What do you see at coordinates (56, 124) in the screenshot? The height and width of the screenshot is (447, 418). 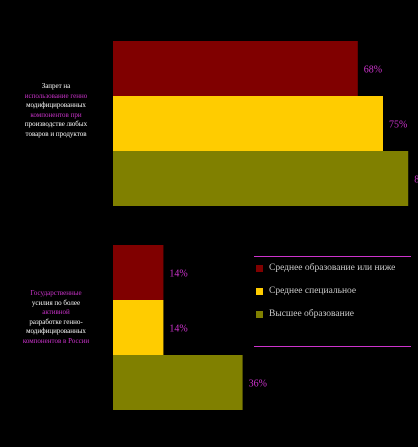 I see `category-label-line: производстве любых` at bounding box center [56, 124].